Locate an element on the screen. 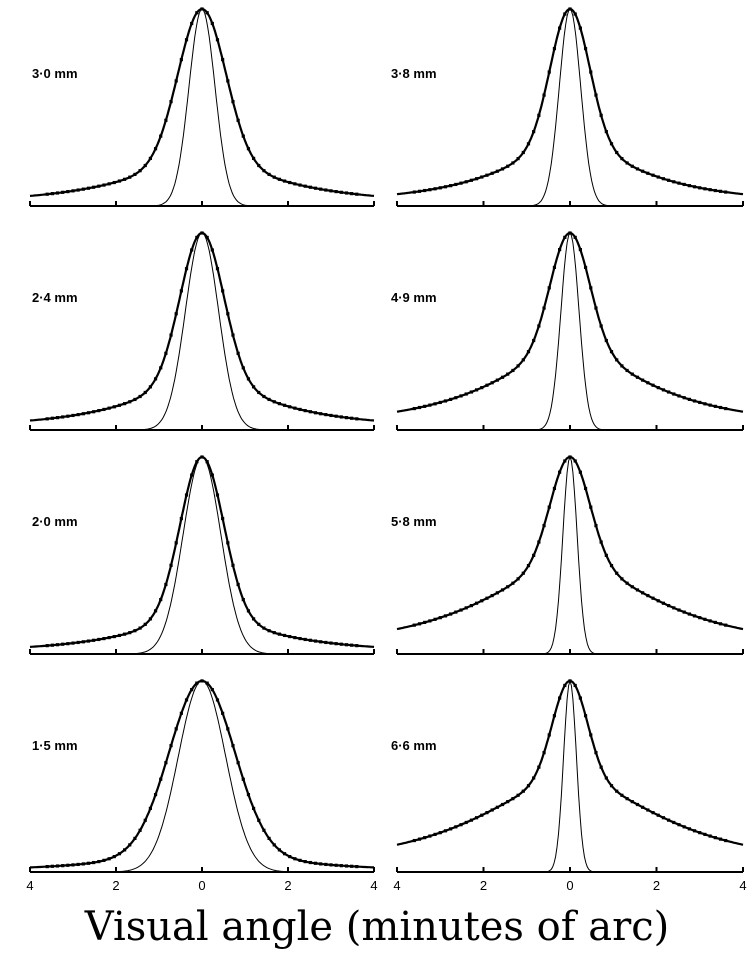  diffraction-curve is located at coordinates (570, 555).